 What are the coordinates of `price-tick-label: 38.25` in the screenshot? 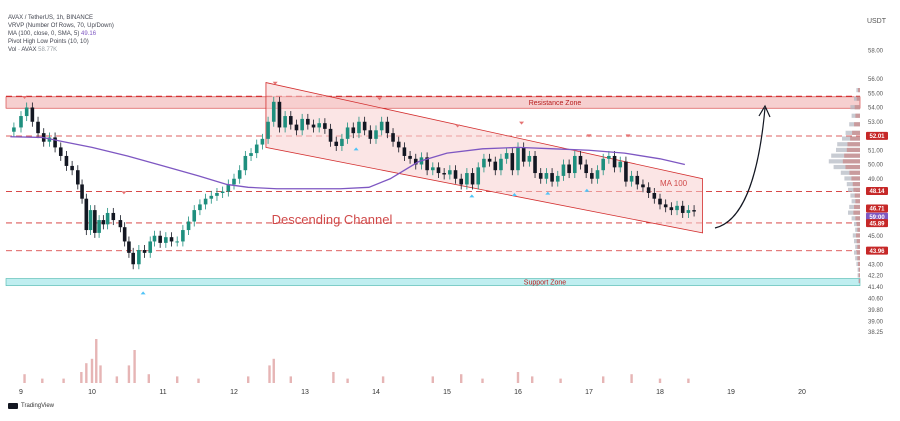 It's located at (876, 333).